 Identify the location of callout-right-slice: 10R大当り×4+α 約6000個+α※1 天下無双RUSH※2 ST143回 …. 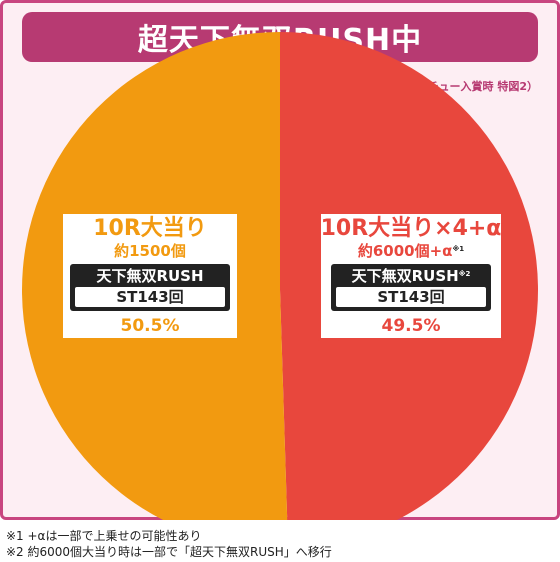
(411, 276).